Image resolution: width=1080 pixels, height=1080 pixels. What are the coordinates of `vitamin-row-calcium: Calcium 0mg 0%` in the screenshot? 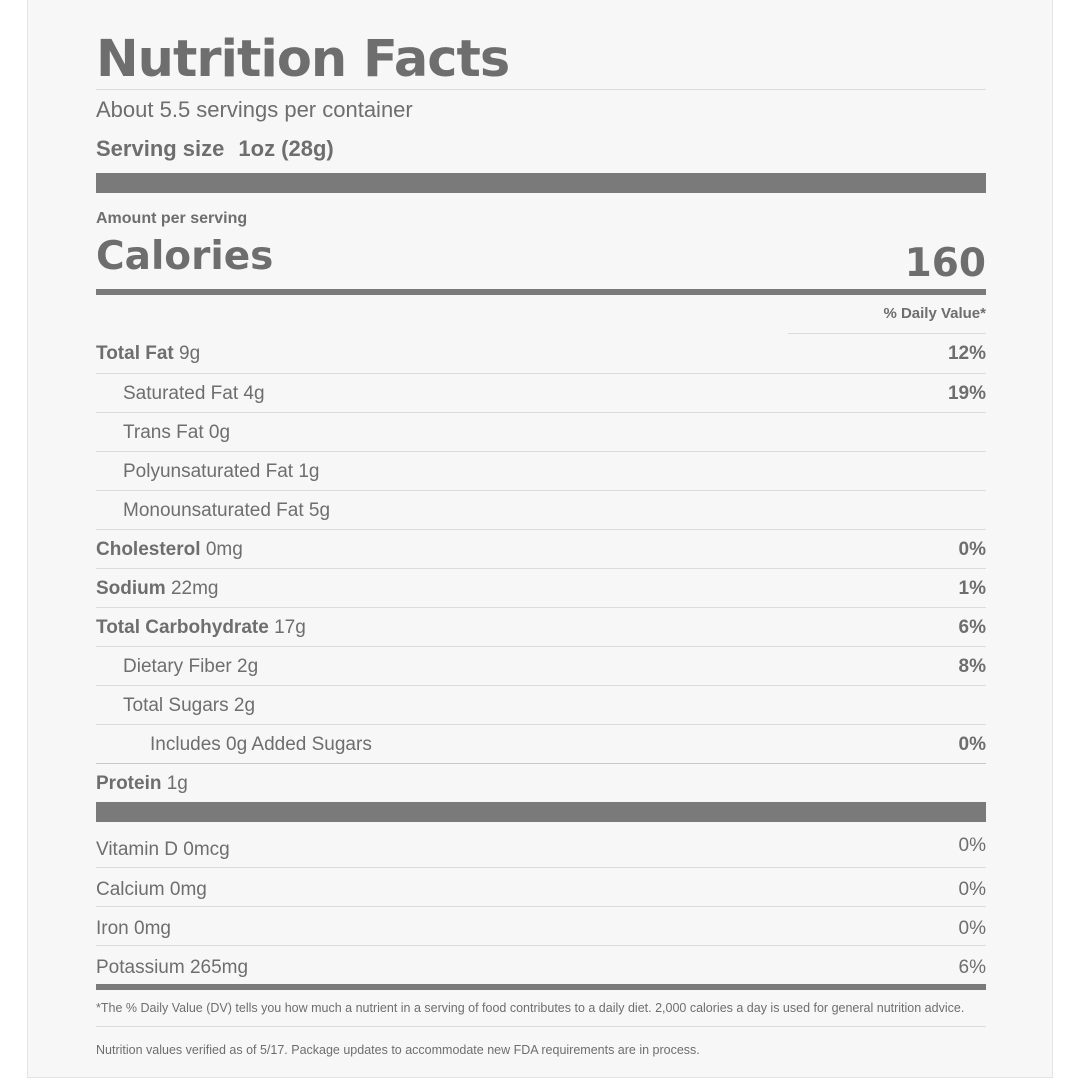 It's located at (541, 886).